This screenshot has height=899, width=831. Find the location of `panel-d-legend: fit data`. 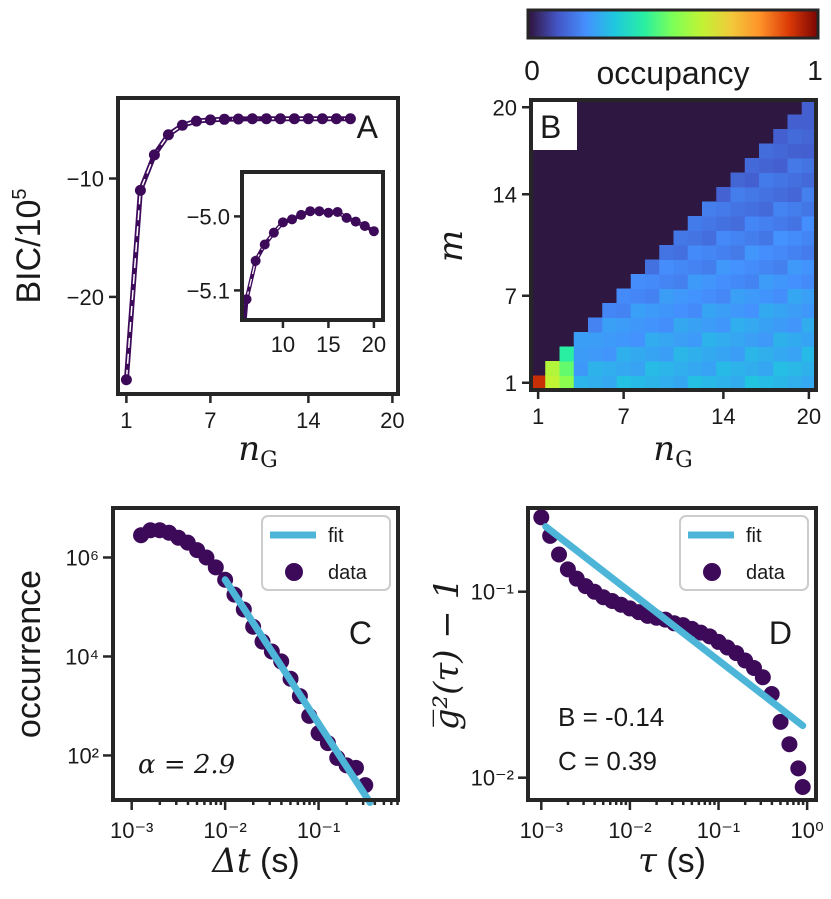

panel-d-legend: fit data is located at coordinates (744, 553).